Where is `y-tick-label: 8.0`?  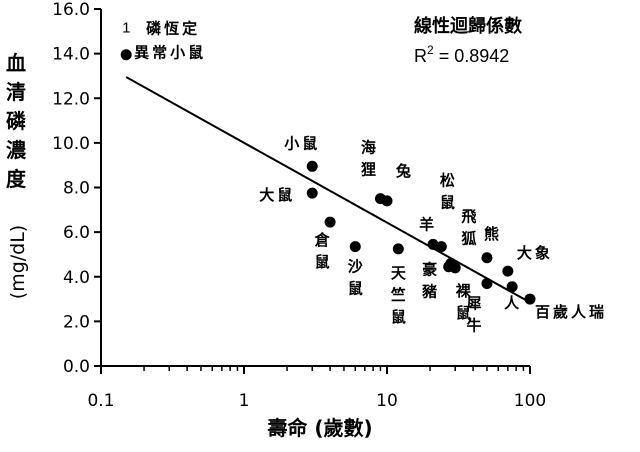 y-tick-label: 8.0 is located at coordinates (76, 189).